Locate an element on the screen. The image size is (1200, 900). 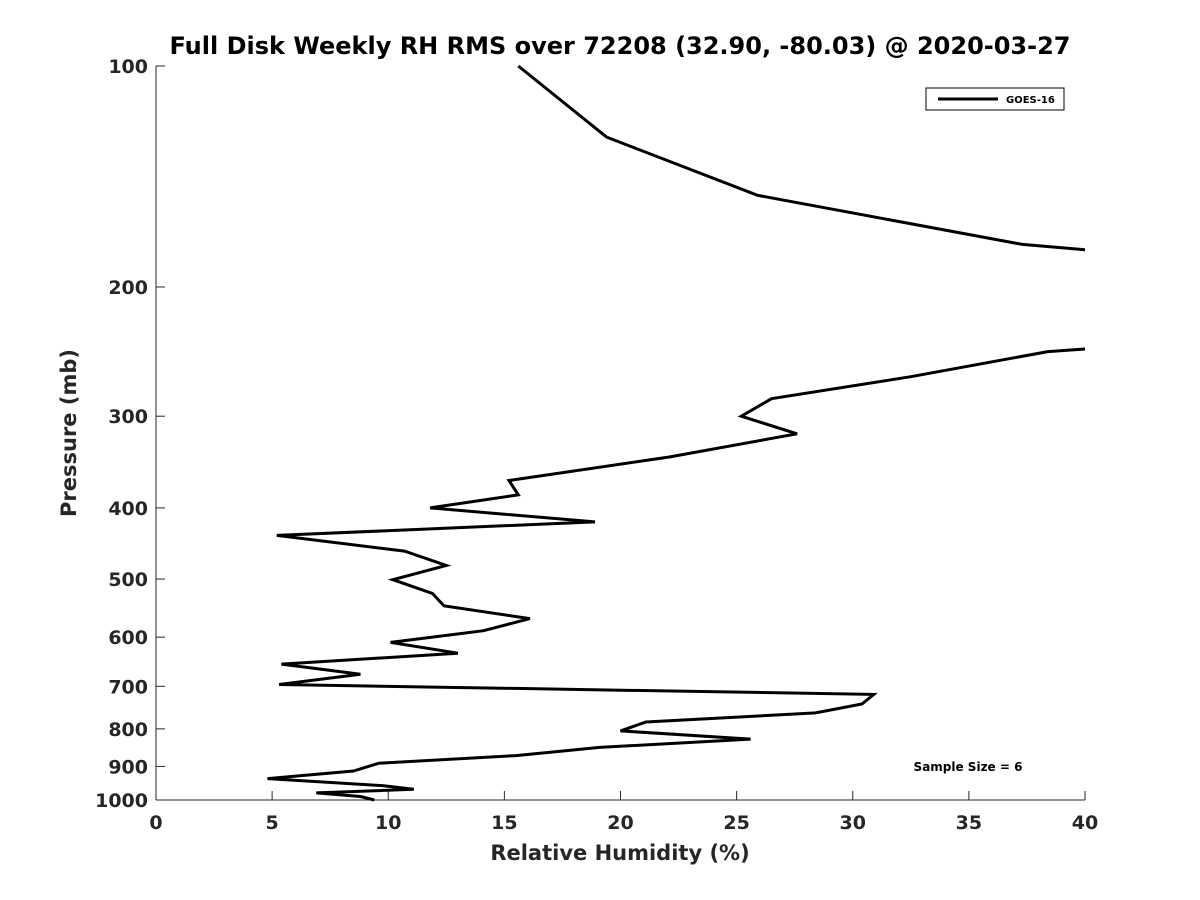
x-axis-label: Relative Humidity (%) is located at coordinates (619, 853).